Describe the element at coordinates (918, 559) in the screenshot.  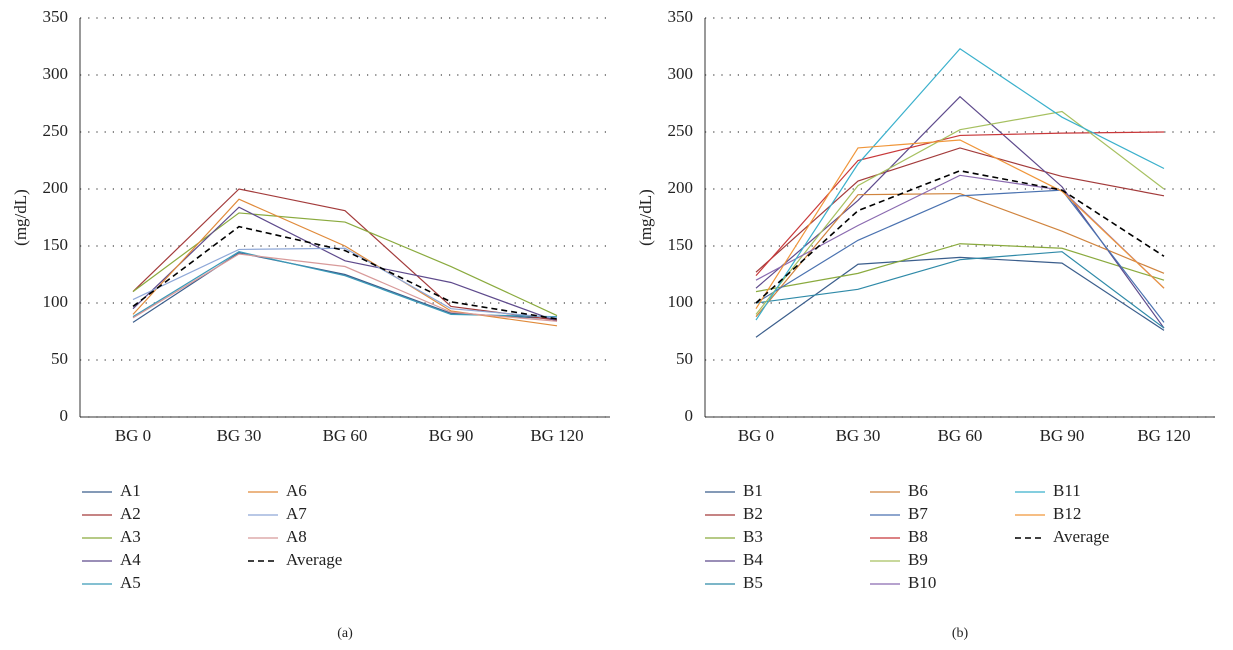
I see `legend-label: B9` at that location.